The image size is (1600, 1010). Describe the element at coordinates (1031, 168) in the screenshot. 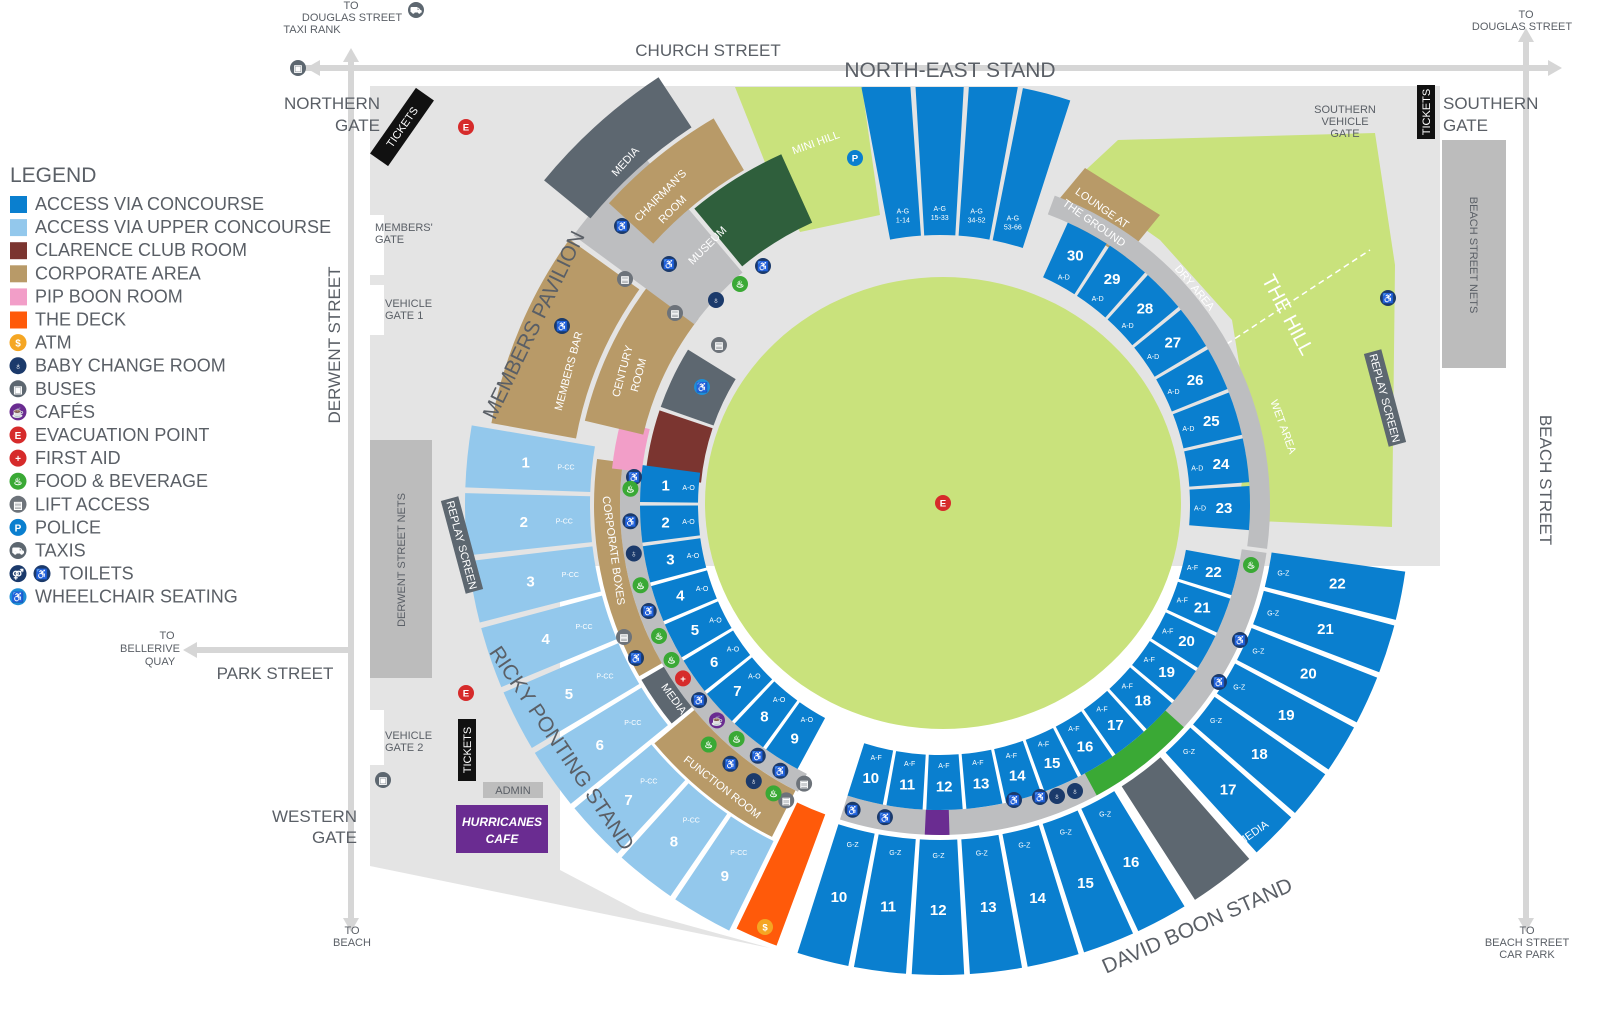

I see `section-north-east: A-G 53-66` at that location.